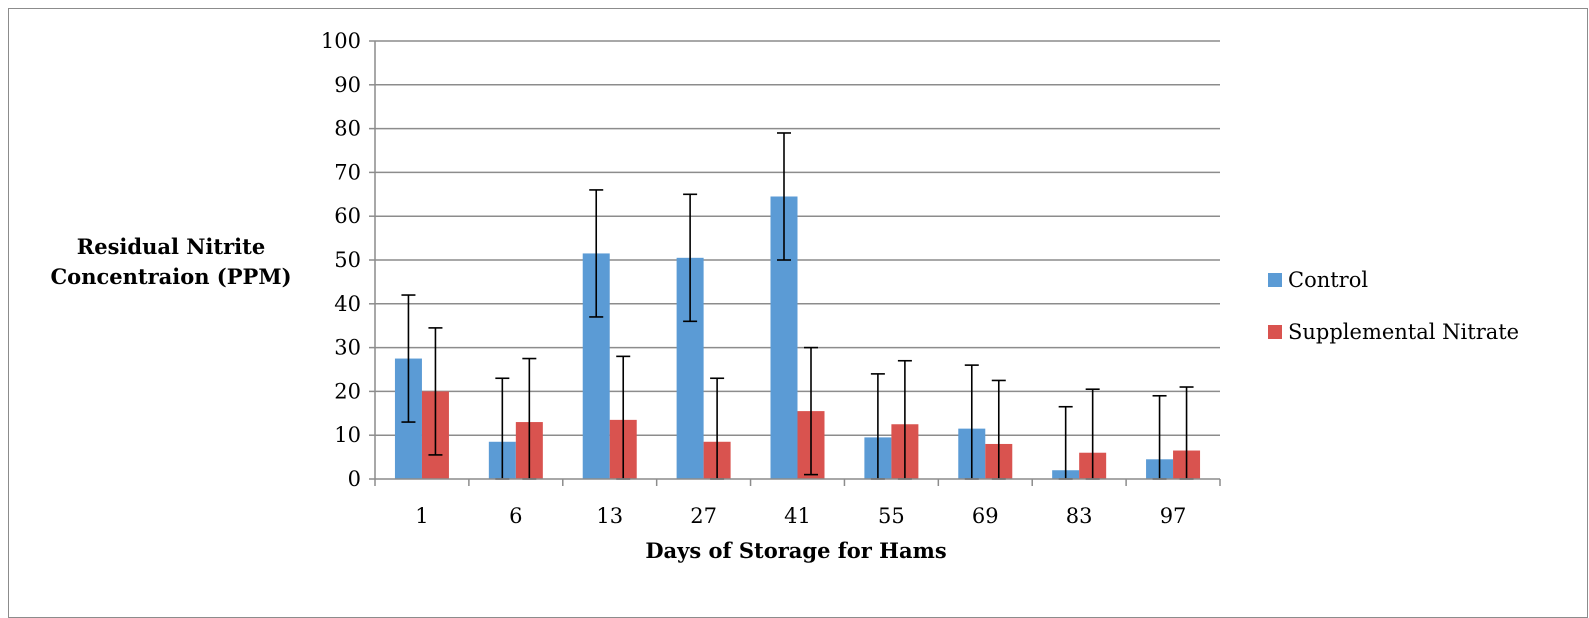 Image resolution: width=1589 pixels, height=618 pixels. I want to click on x-tick-label-83: 83, so click(1079, 516).